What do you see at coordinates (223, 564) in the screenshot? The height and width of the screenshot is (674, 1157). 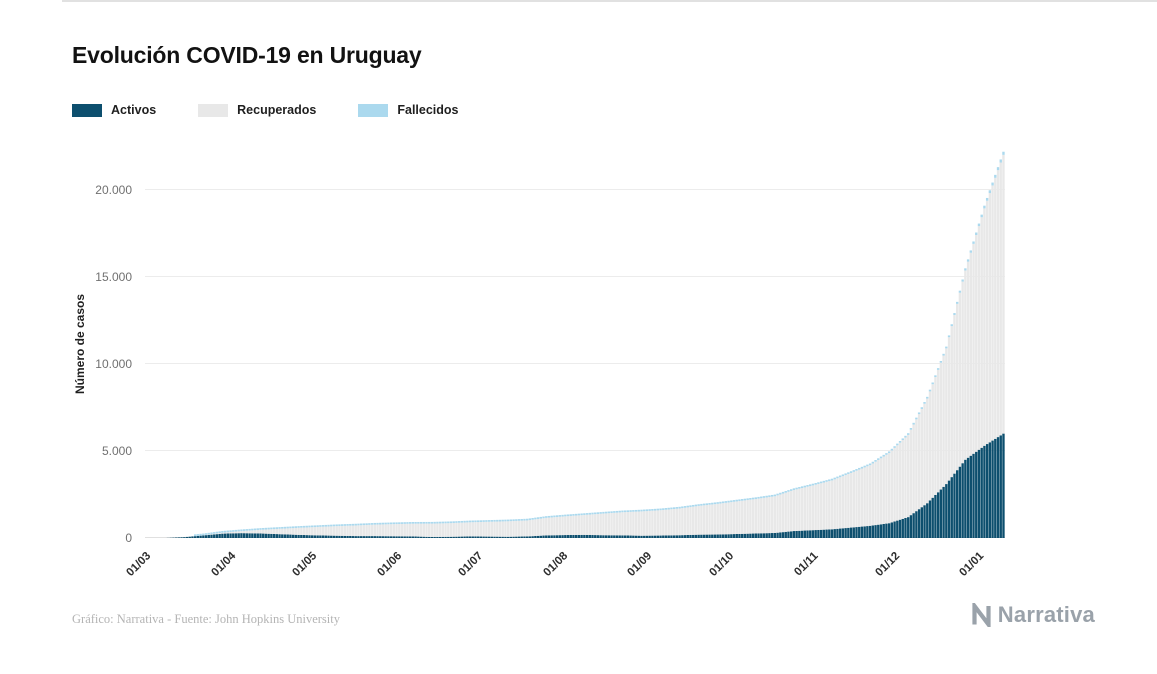 I see `x-tick-label: 01/04` at bounding box center [223, 564].